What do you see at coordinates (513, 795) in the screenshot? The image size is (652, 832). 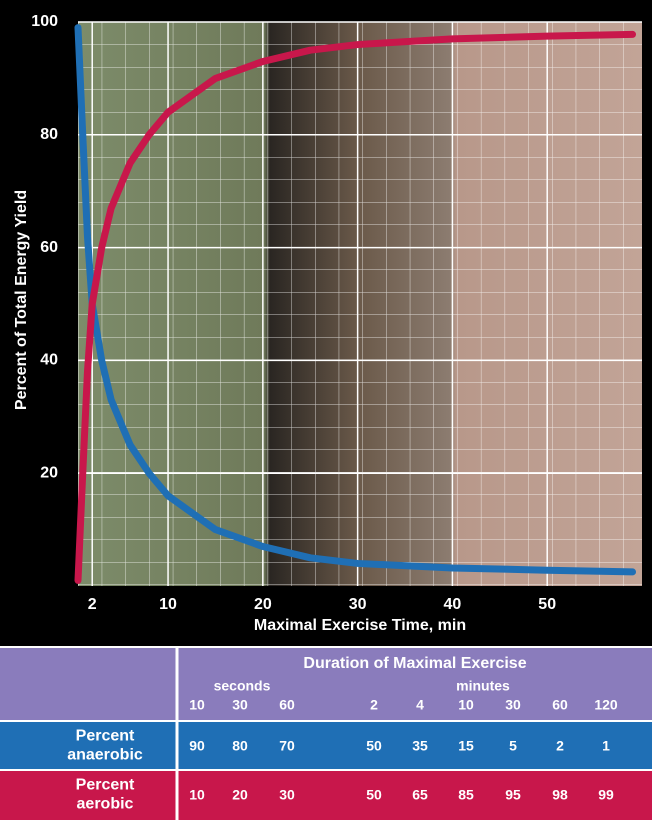 I see `cell-value: 95` at bounding box center [513, 795].